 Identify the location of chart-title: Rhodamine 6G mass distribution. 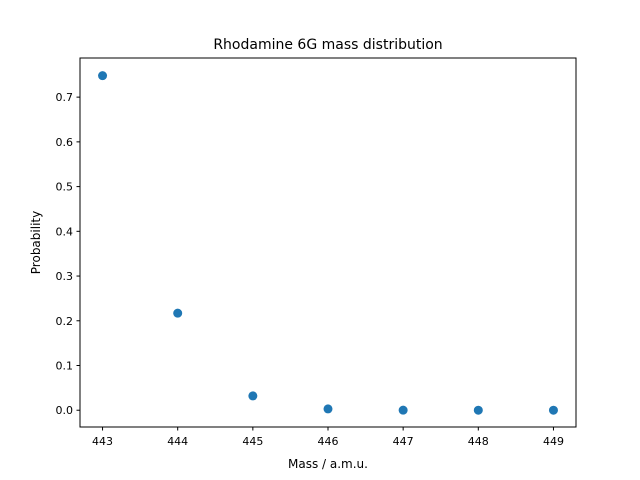
(327, 45).